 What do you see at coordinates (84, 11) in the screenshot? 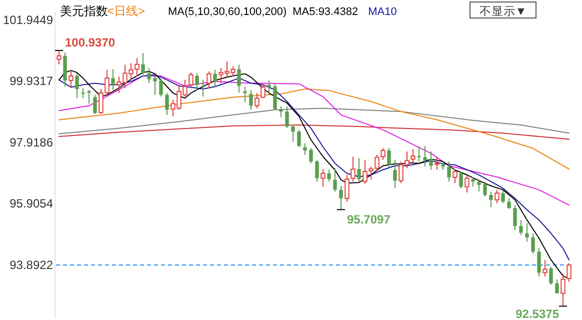
I see `chart-title: 美元指数` at bounding box center [84, 11].